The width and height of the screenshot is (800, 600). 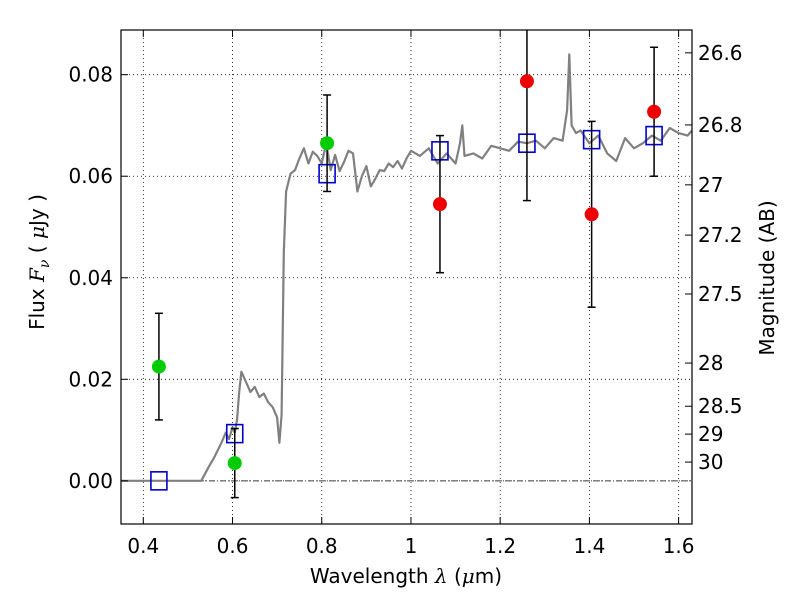 I want to click on y-tick-label: 0.04, so click(x=90, y=278).